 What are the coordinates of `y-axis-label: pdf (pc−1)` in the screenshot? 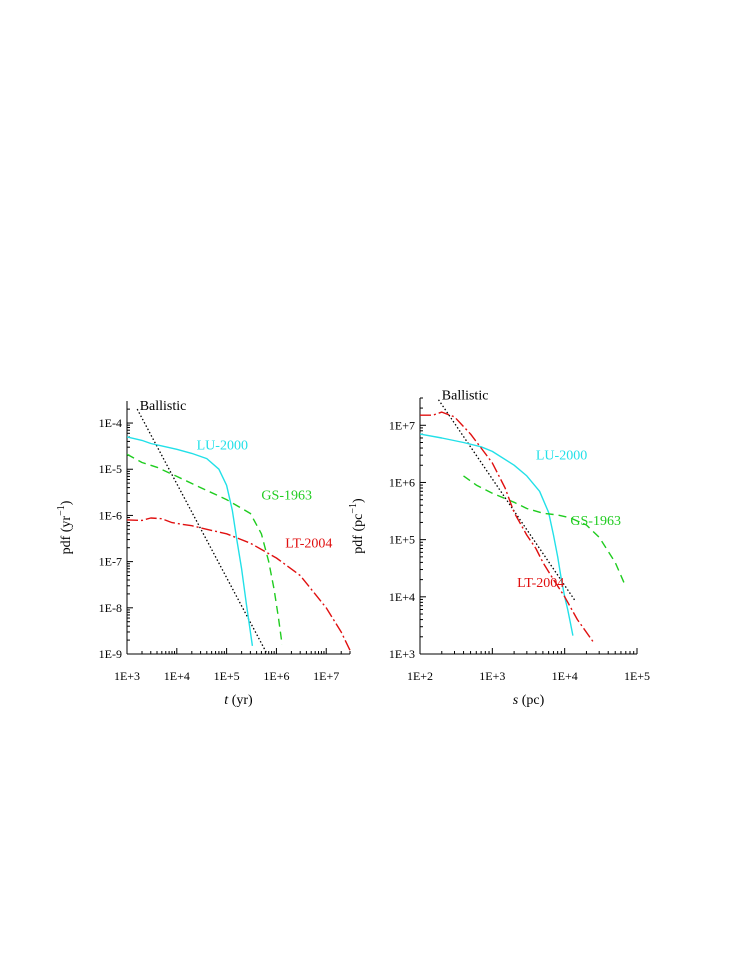 It's located at (357, 526).